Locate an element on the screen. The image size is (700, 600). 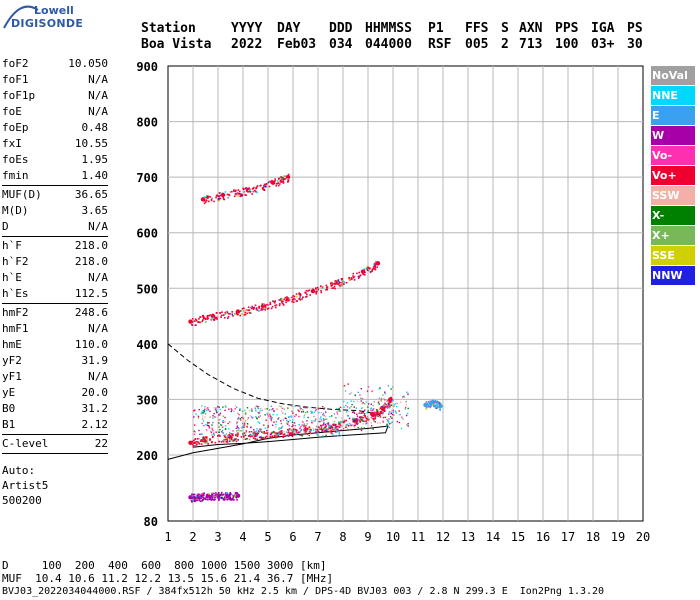
param-value: 1.95 is located at coordinates (95, 159).